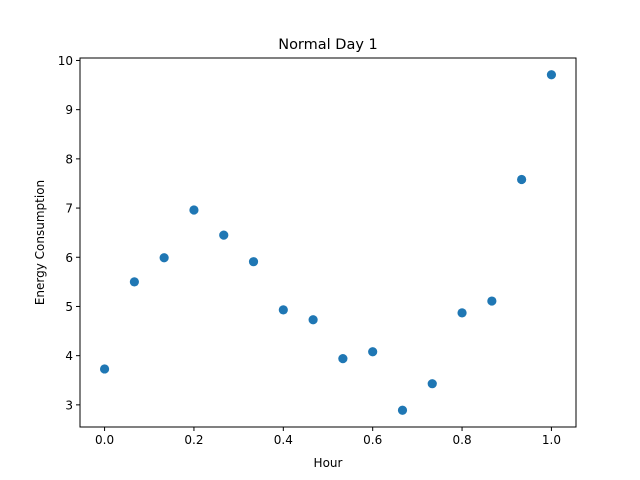 The width and height of the screenshot is (640, 480). I want to click on y-tick-label: 7, so click(69, 209).